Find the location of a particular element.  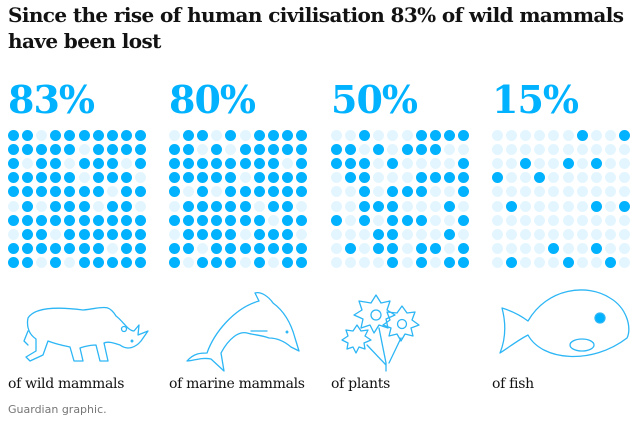

percent-value: 83% is located at coordinates (51, 99).